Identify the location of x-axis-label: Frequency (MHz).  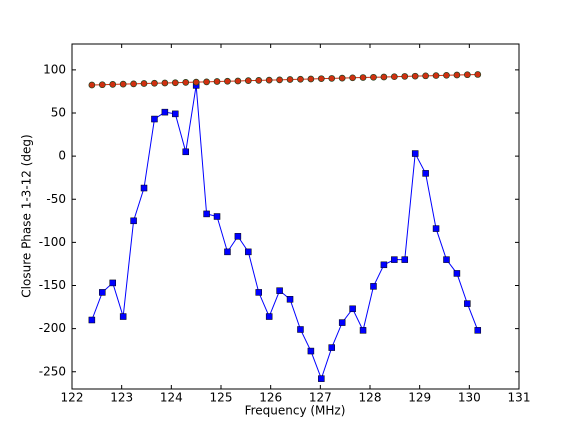
(295, 411).